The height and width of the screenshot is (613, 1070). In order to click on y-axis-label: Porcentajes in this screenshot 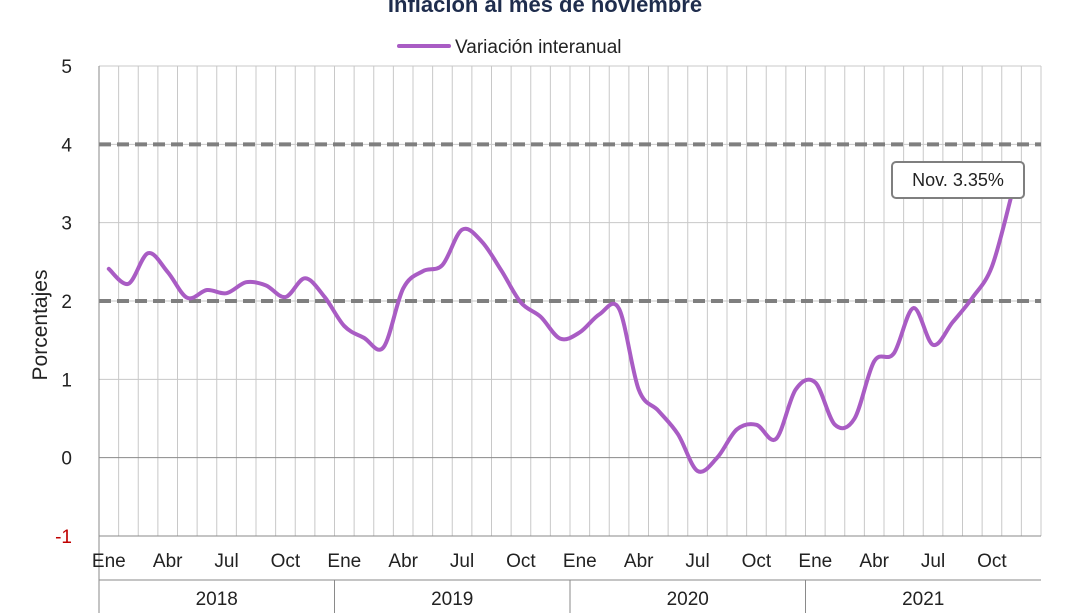, I will do `click(40, 325)`.